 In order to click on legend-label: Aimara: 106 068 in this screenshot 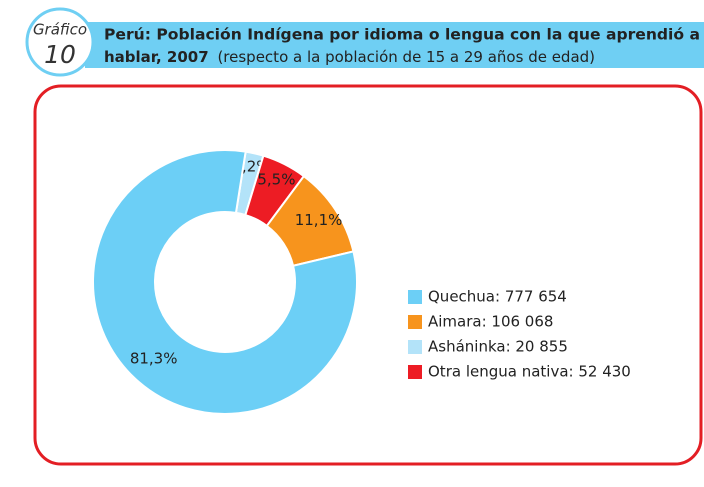, I will do `click(490, 322)`.